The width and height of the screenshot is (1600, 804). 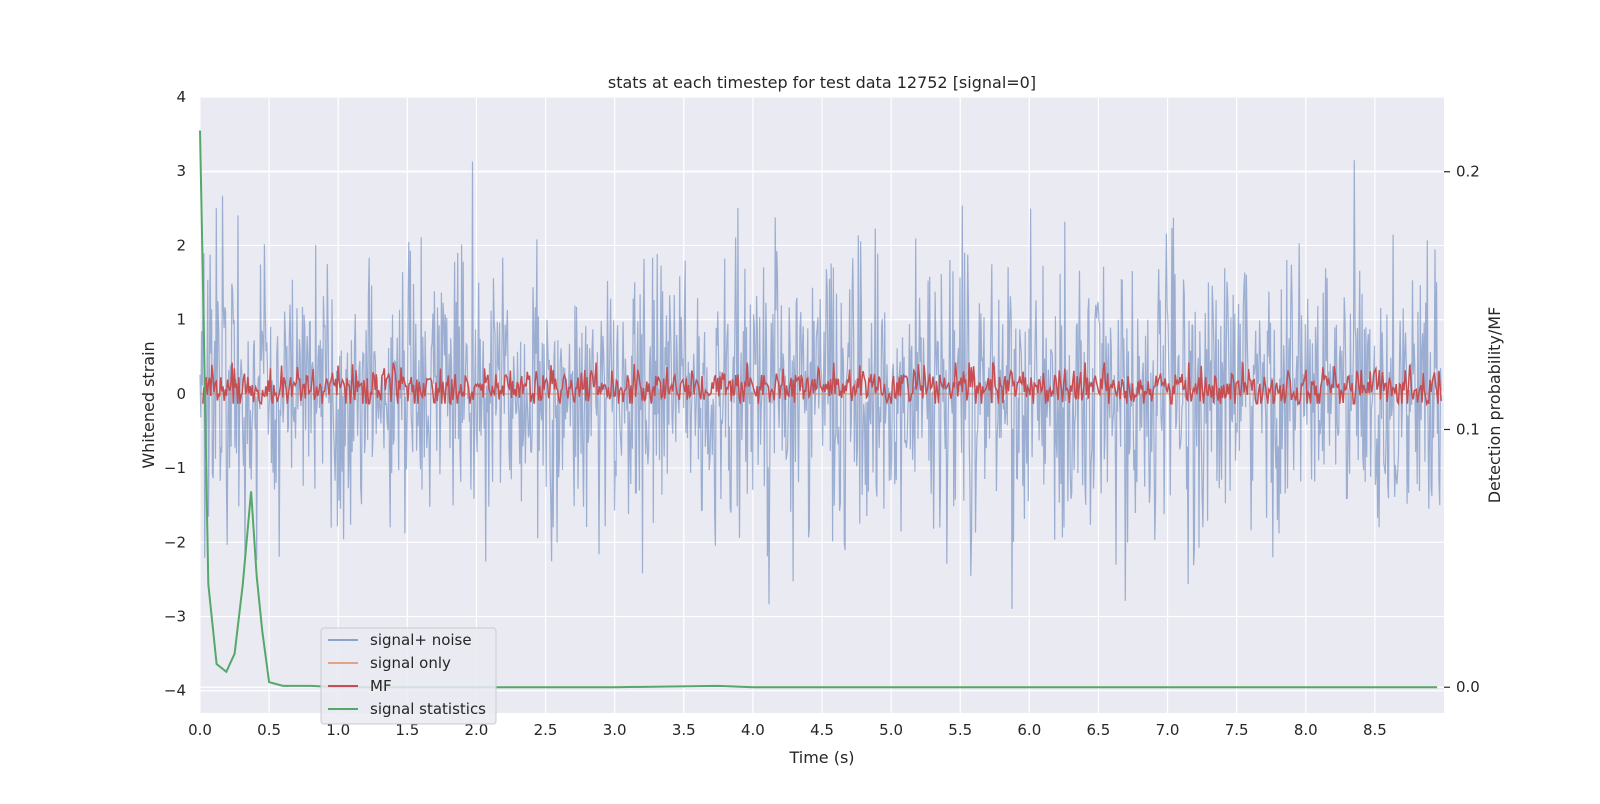 I want to click on x-tick-label: 4.5, so click(x=822, y=730).